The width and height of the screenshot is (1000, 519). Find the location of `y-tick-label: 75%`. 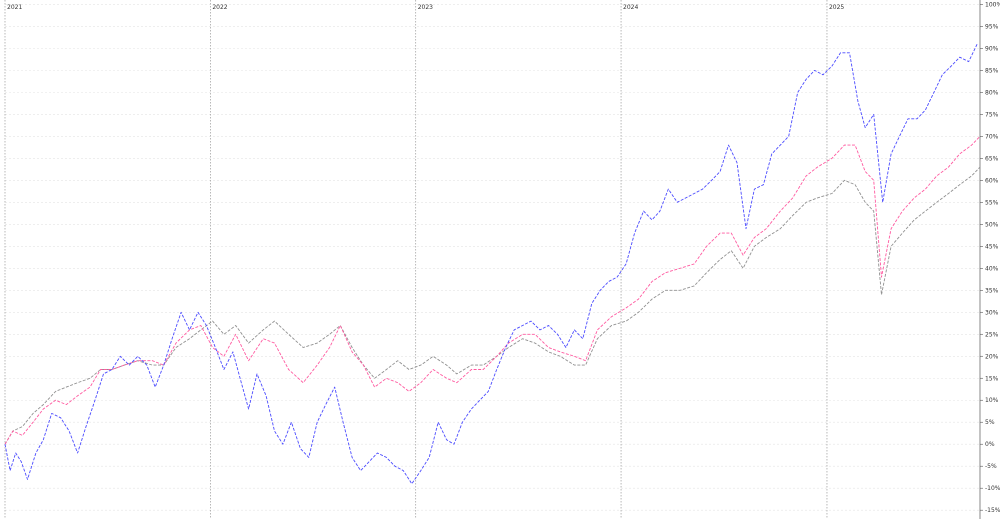

y-tick-label: 75% is located at coordinates (992, 114).